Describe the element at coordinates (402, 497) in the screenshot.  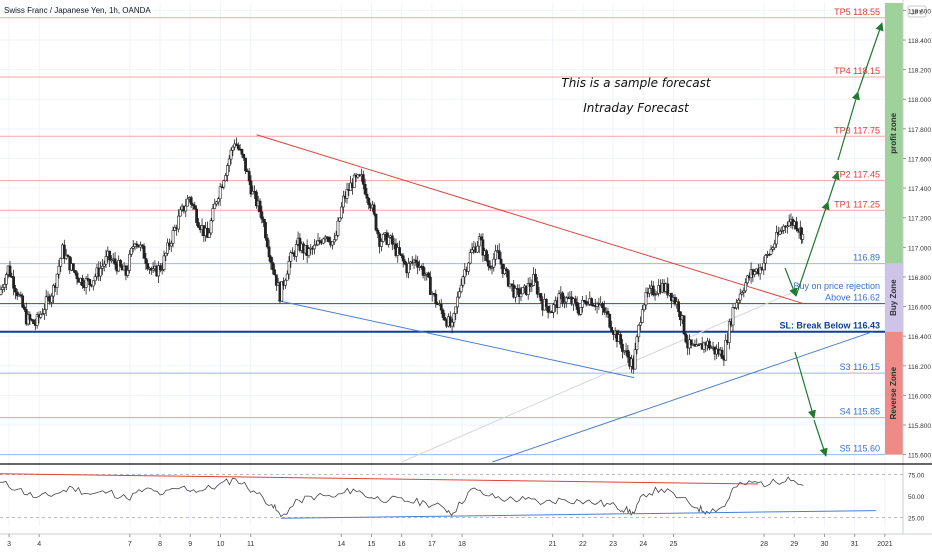
I see `rsi-line` at that location.